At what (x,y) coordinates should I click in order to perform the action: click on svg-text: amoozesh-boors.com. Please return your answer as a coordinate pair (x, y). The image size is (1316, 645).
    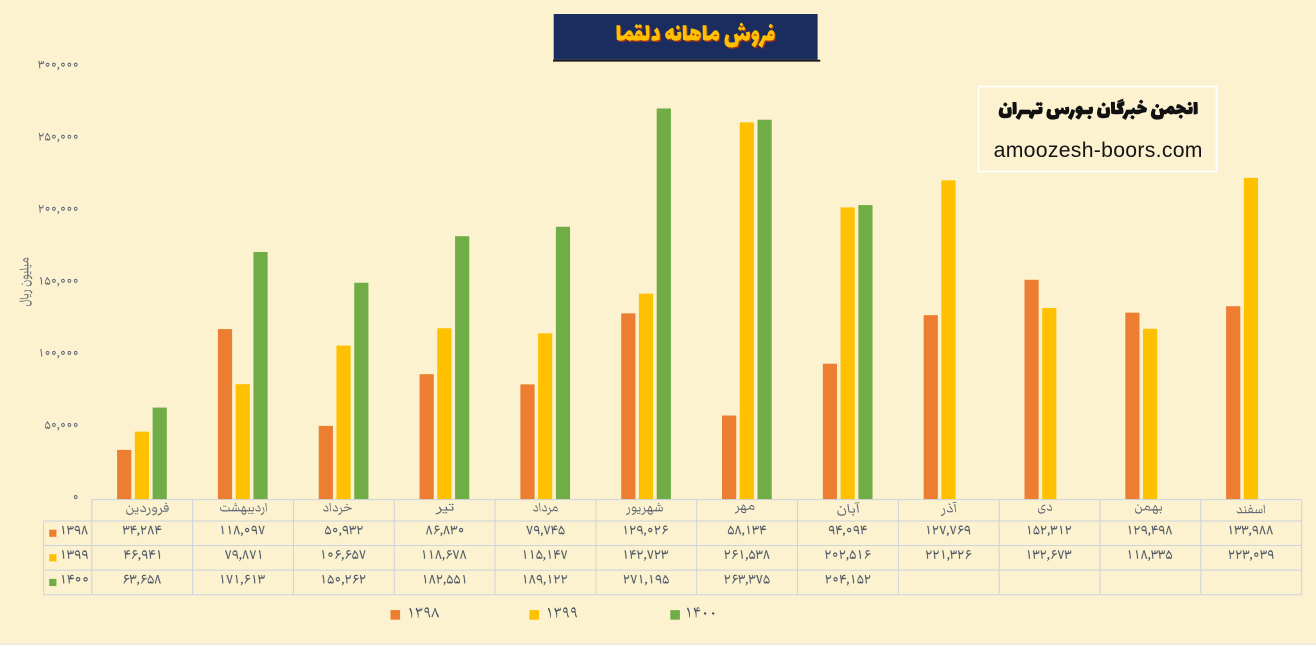
    Looking at the image, I should click on (1098, 150).